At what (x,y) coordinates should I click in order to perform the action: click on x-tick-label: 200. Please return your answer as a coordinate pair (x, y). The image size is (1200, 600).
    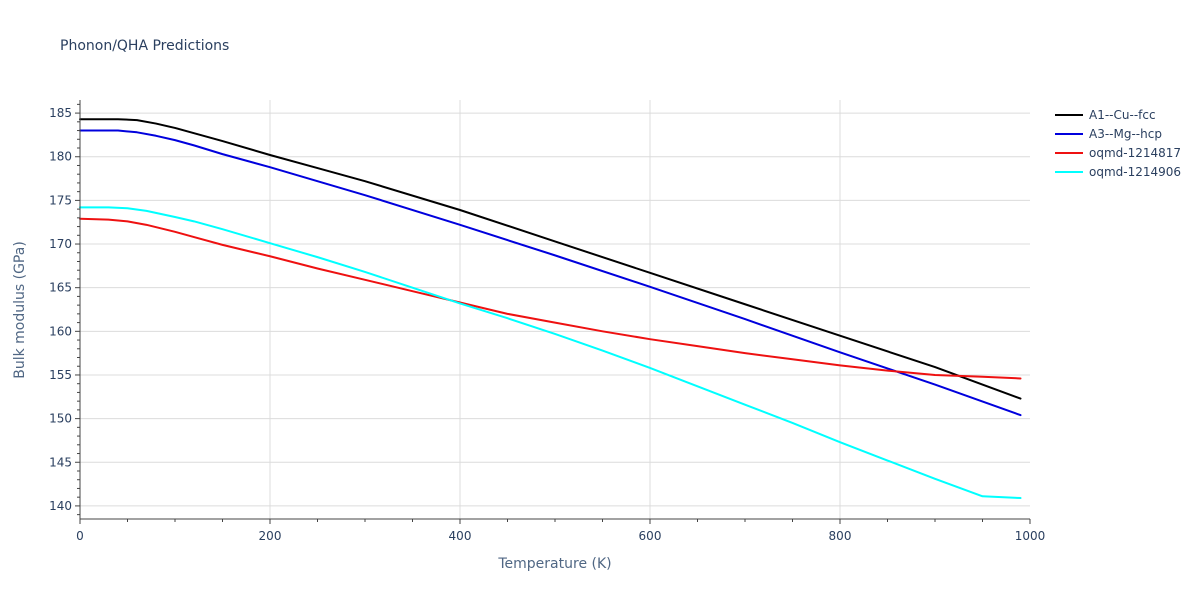
    Looking at the image, I should click on (270, 536).